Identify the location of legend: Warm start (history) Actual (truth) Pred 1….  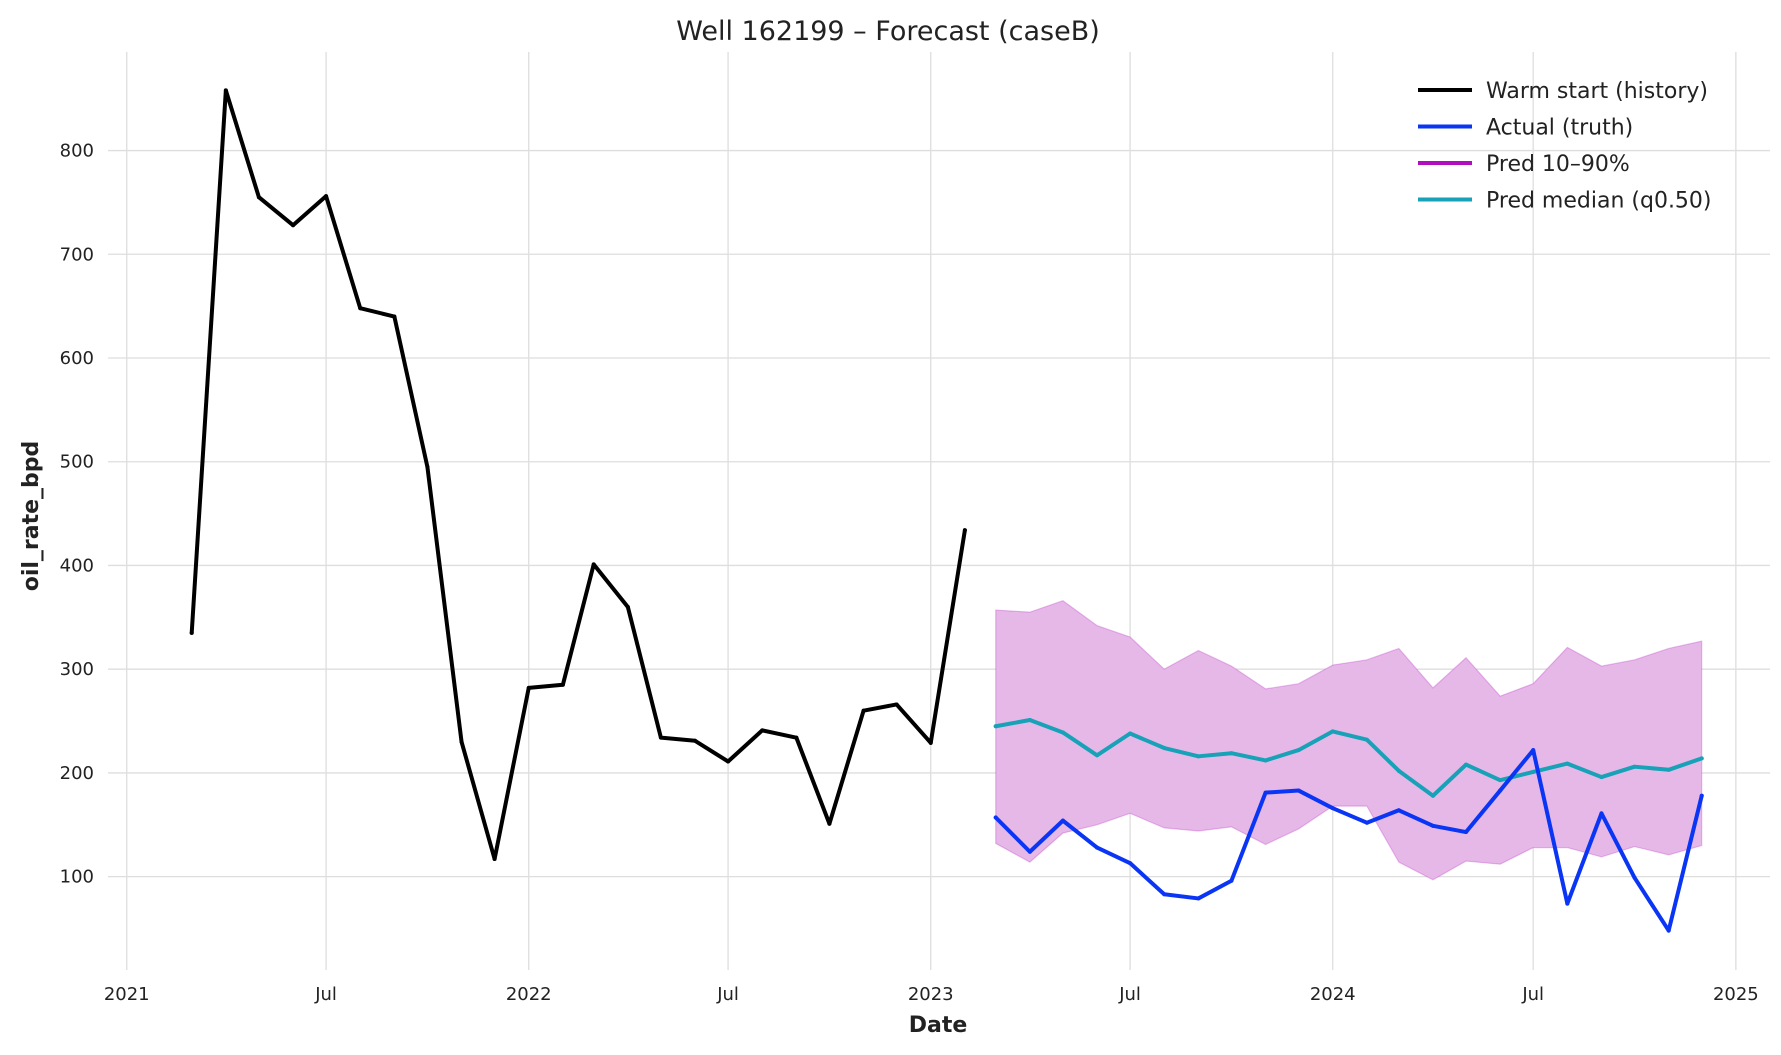
(1565, 146).